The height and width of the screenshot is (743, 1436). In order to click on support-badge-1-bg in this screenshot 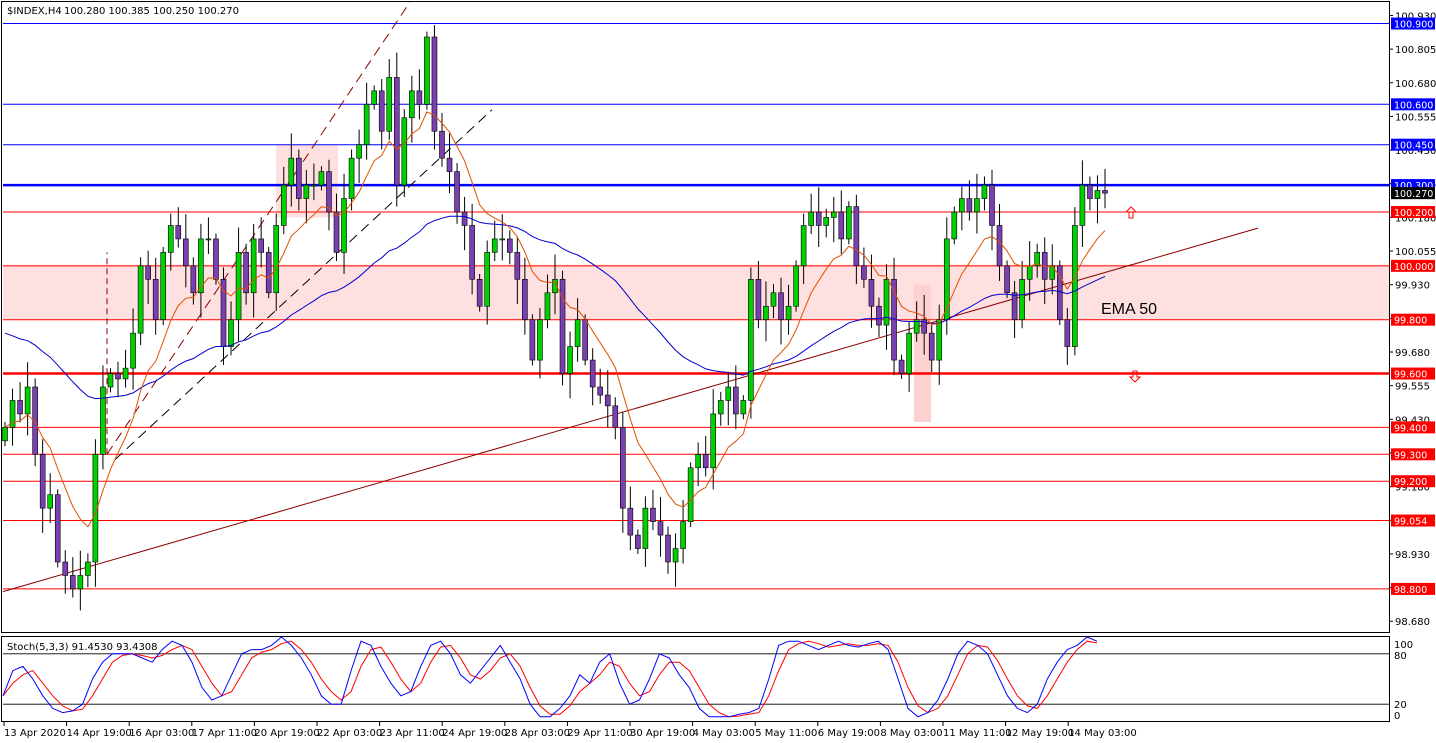, I will do `click(1413, 265)`.